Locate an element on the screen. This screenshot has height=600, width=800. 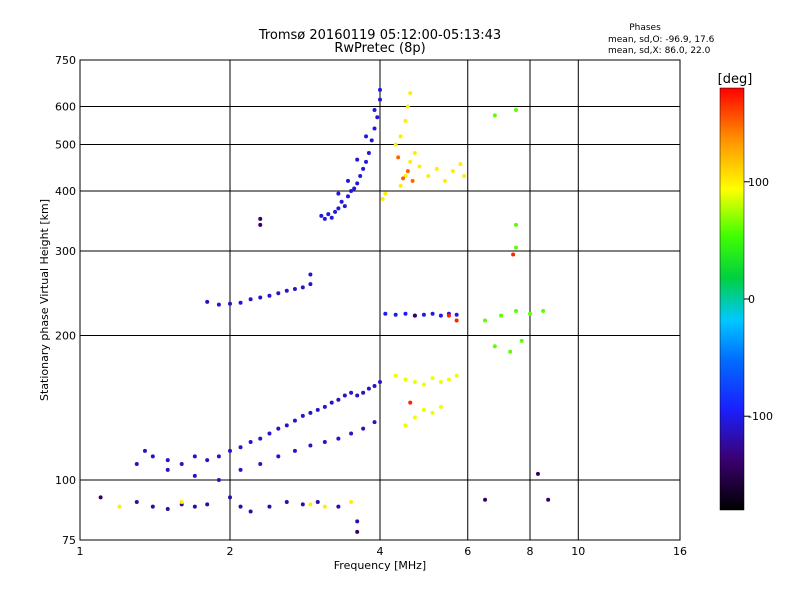
x-tick-label: 4 is located at coordinates (380, 551).